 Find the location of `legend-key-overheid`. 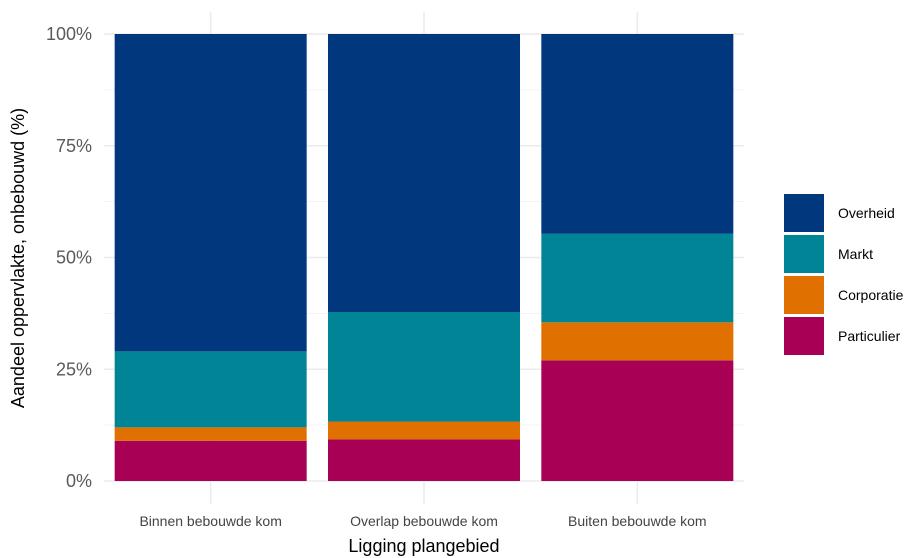

legend-key-overheid is located at coordinates (804, 213).